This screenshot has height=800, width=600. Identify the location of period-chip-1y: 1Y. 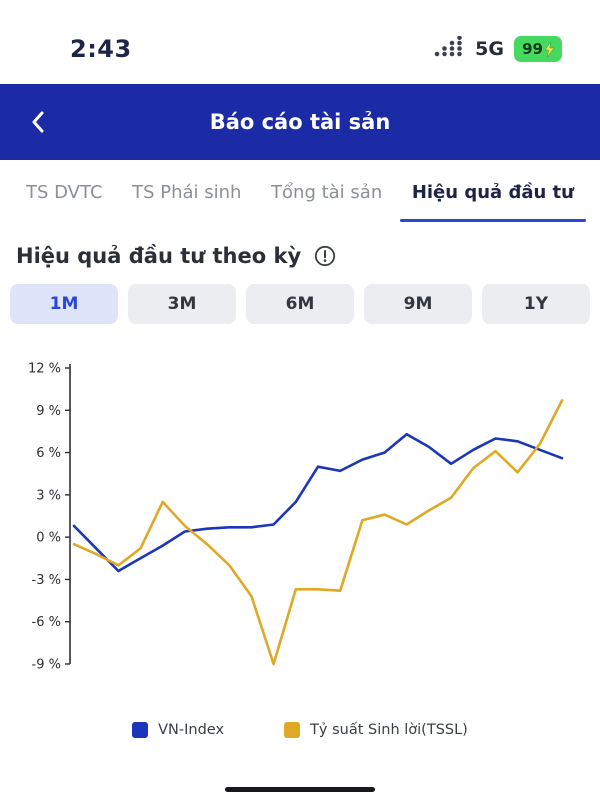
(536, 304).